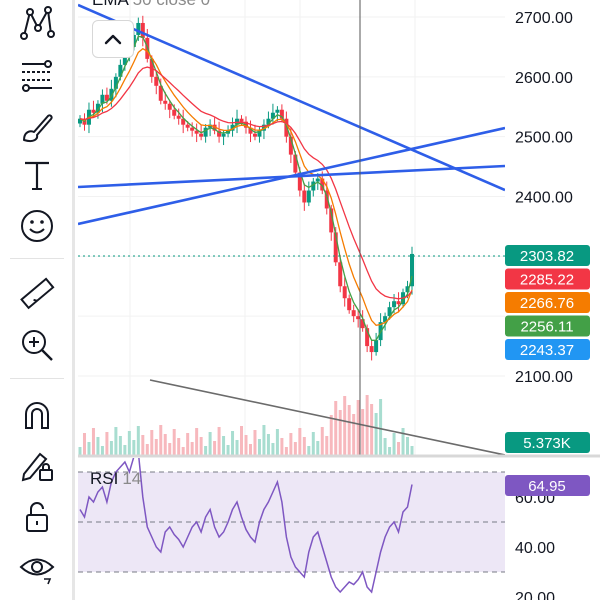 This screenshot has height=600, width=600. Describe the element at coordinates (246, 425) in the screenshot. I see `volume-bars` at that location.